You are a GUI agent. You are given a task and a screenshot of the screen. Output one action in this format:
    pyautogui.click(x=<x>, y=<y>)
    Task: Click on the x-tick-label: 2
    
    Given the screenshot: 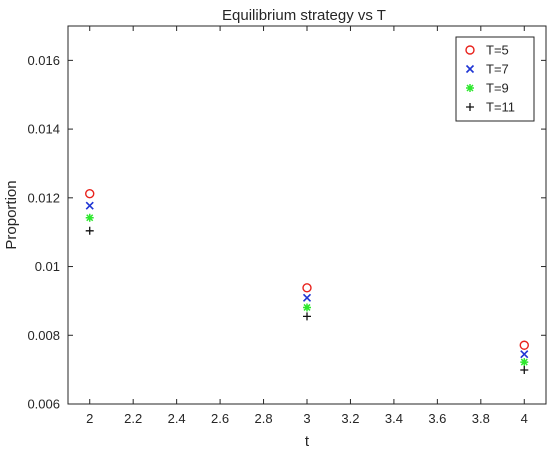 What is the action you would take?
    pyautogui.click(x=89, y=418)
    